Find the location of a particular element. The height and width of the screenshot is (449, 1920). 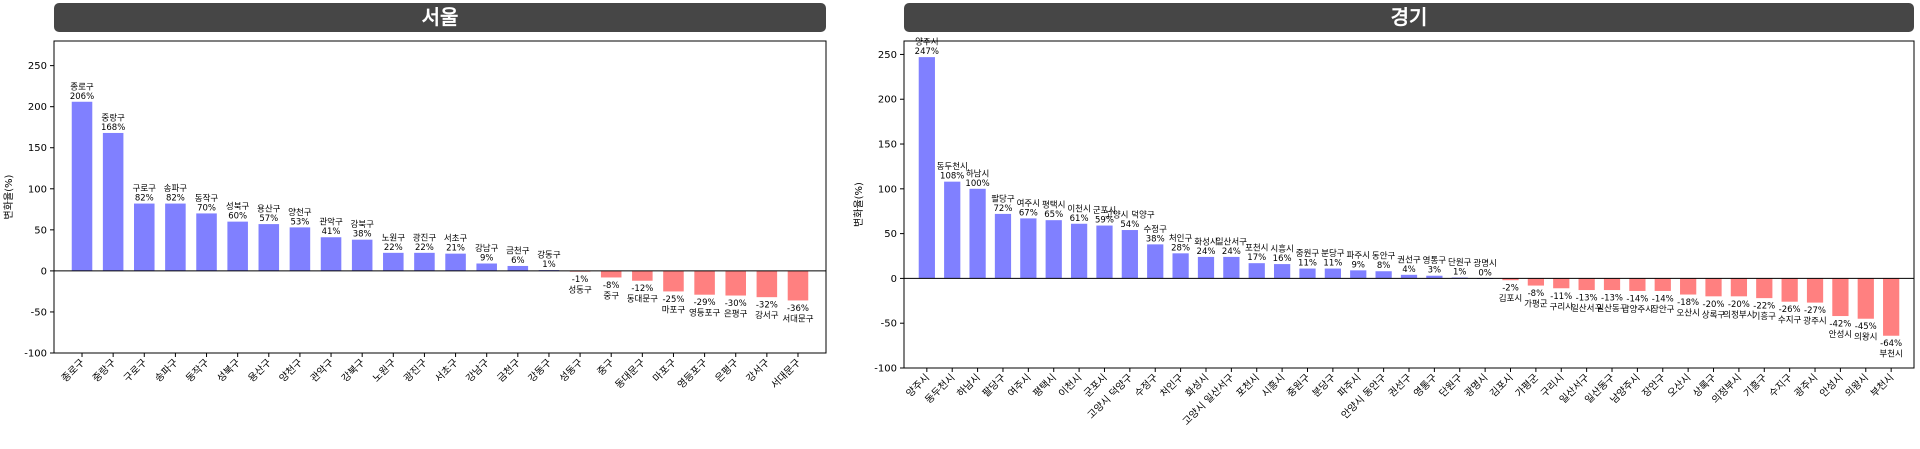

bar-data-label: 서초구 is located at coordinates (456, 239).